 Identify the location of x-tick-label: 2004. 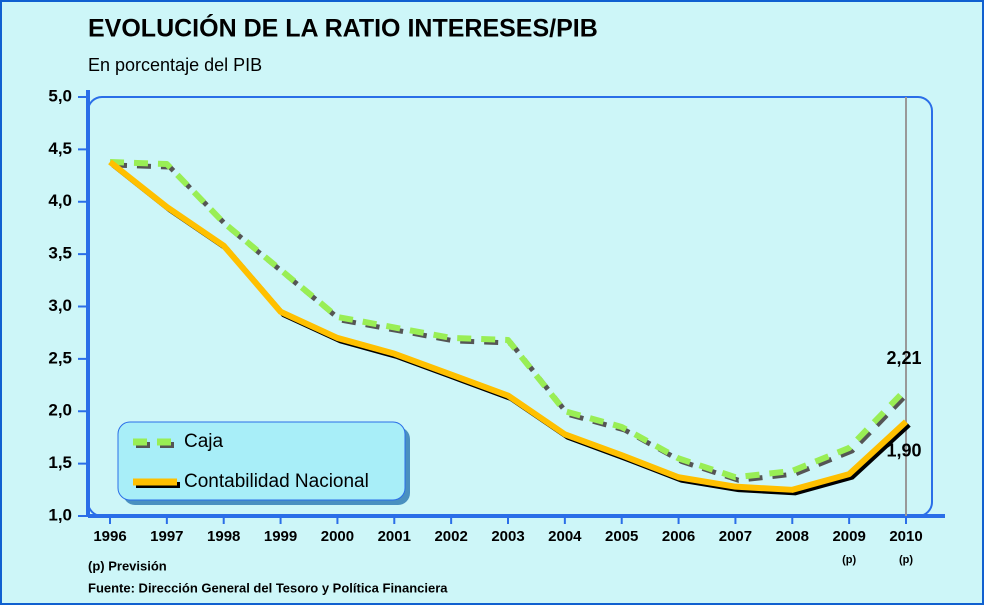
(565, 536).